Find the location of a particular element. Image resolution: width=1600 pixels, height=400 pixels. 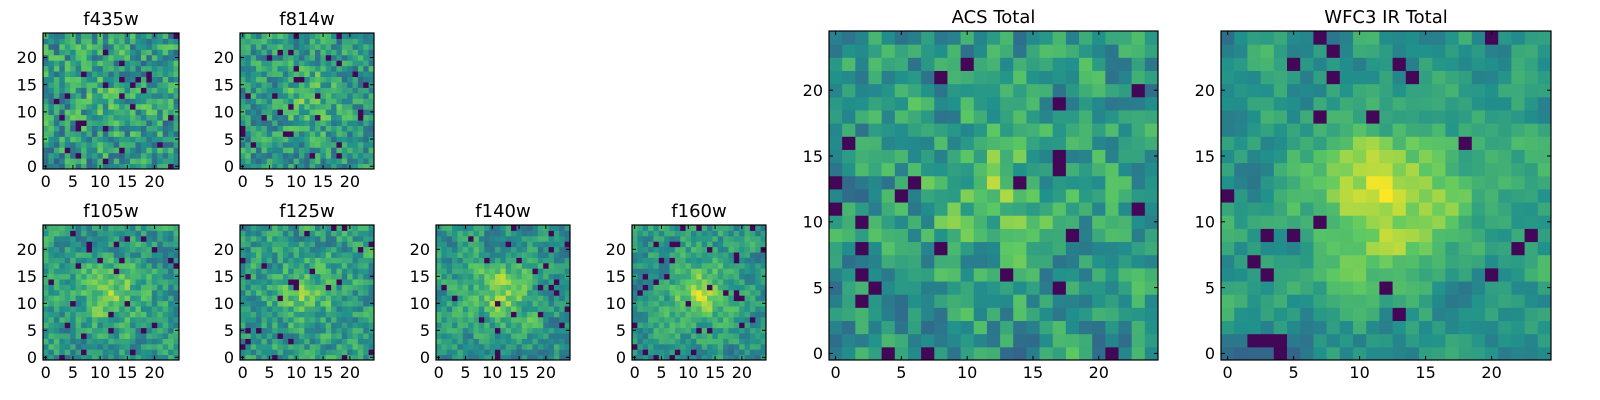

x-tick-label: 10 is located at coordinates (492, 372).